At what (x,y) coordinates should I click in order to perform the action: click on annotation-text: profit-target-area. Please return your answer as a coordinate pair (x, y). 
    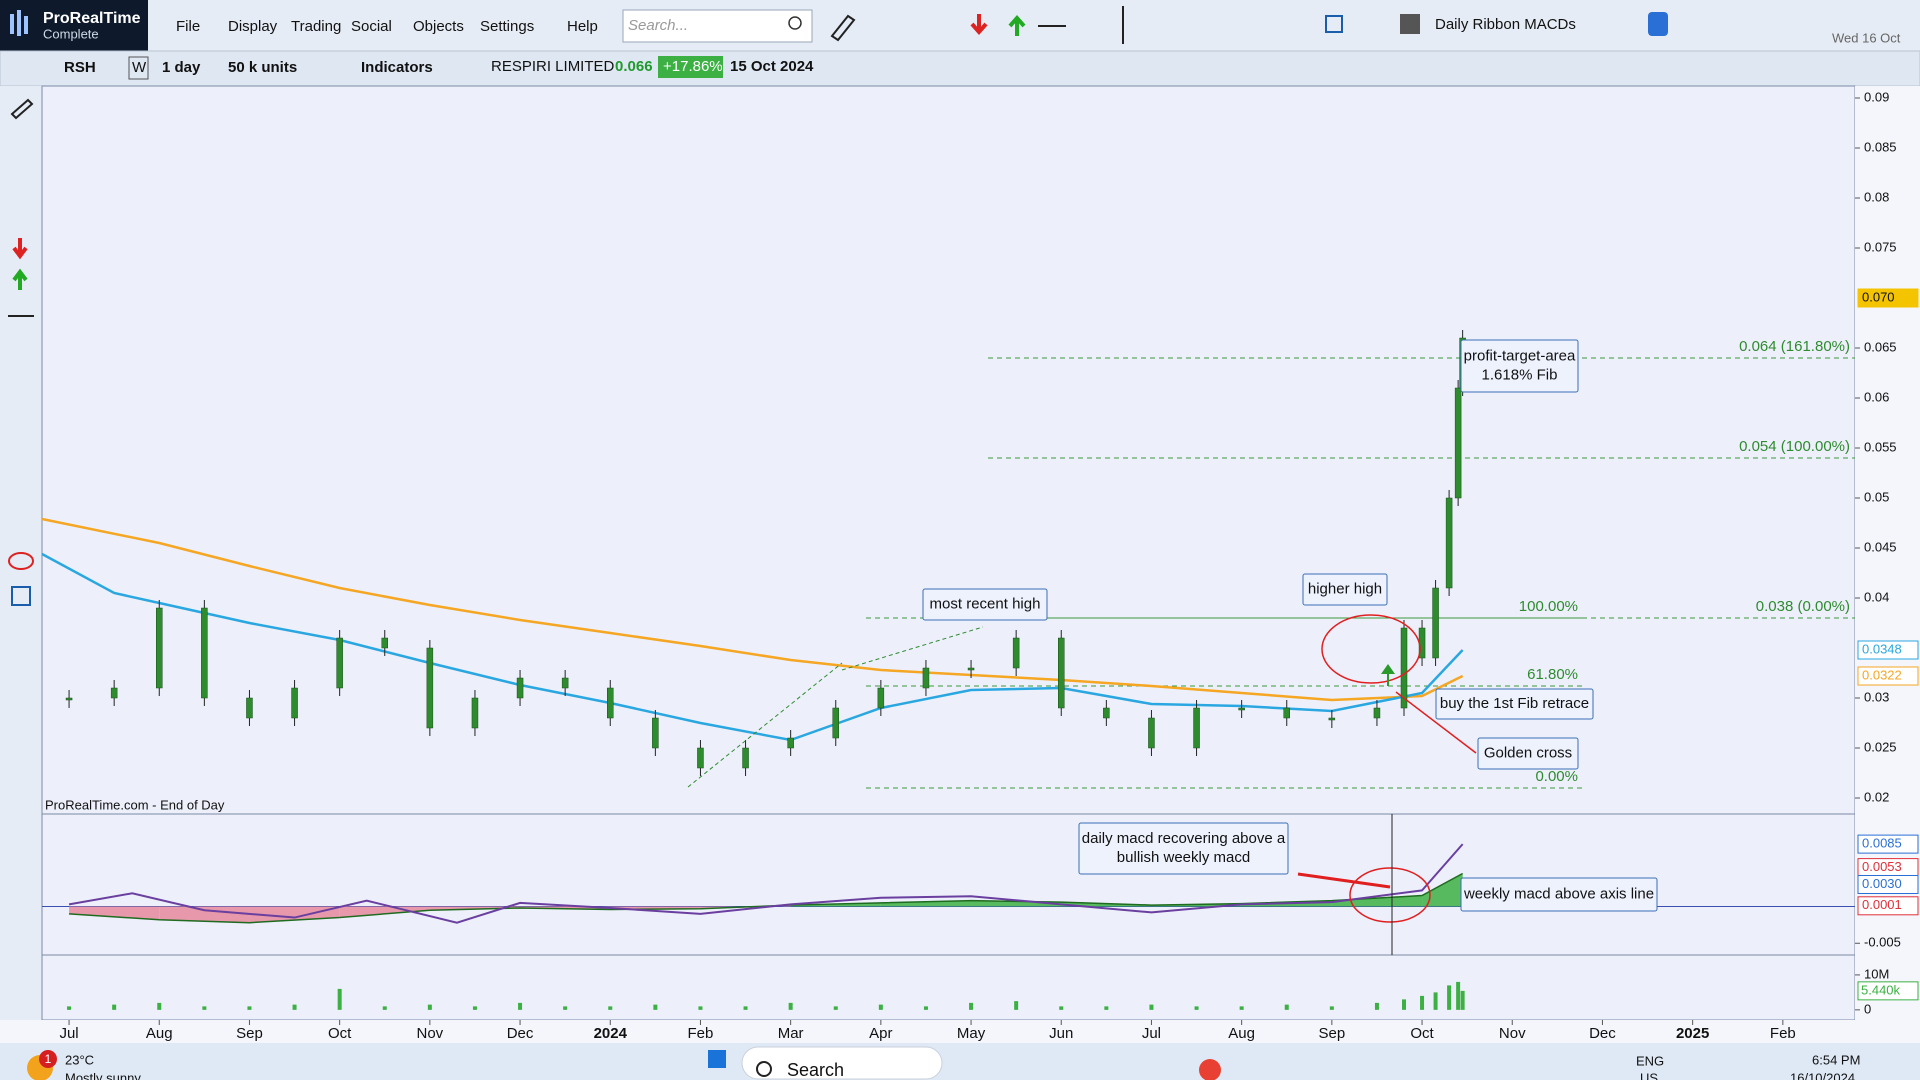
    Looking at the image, I should click on (1520, 355).